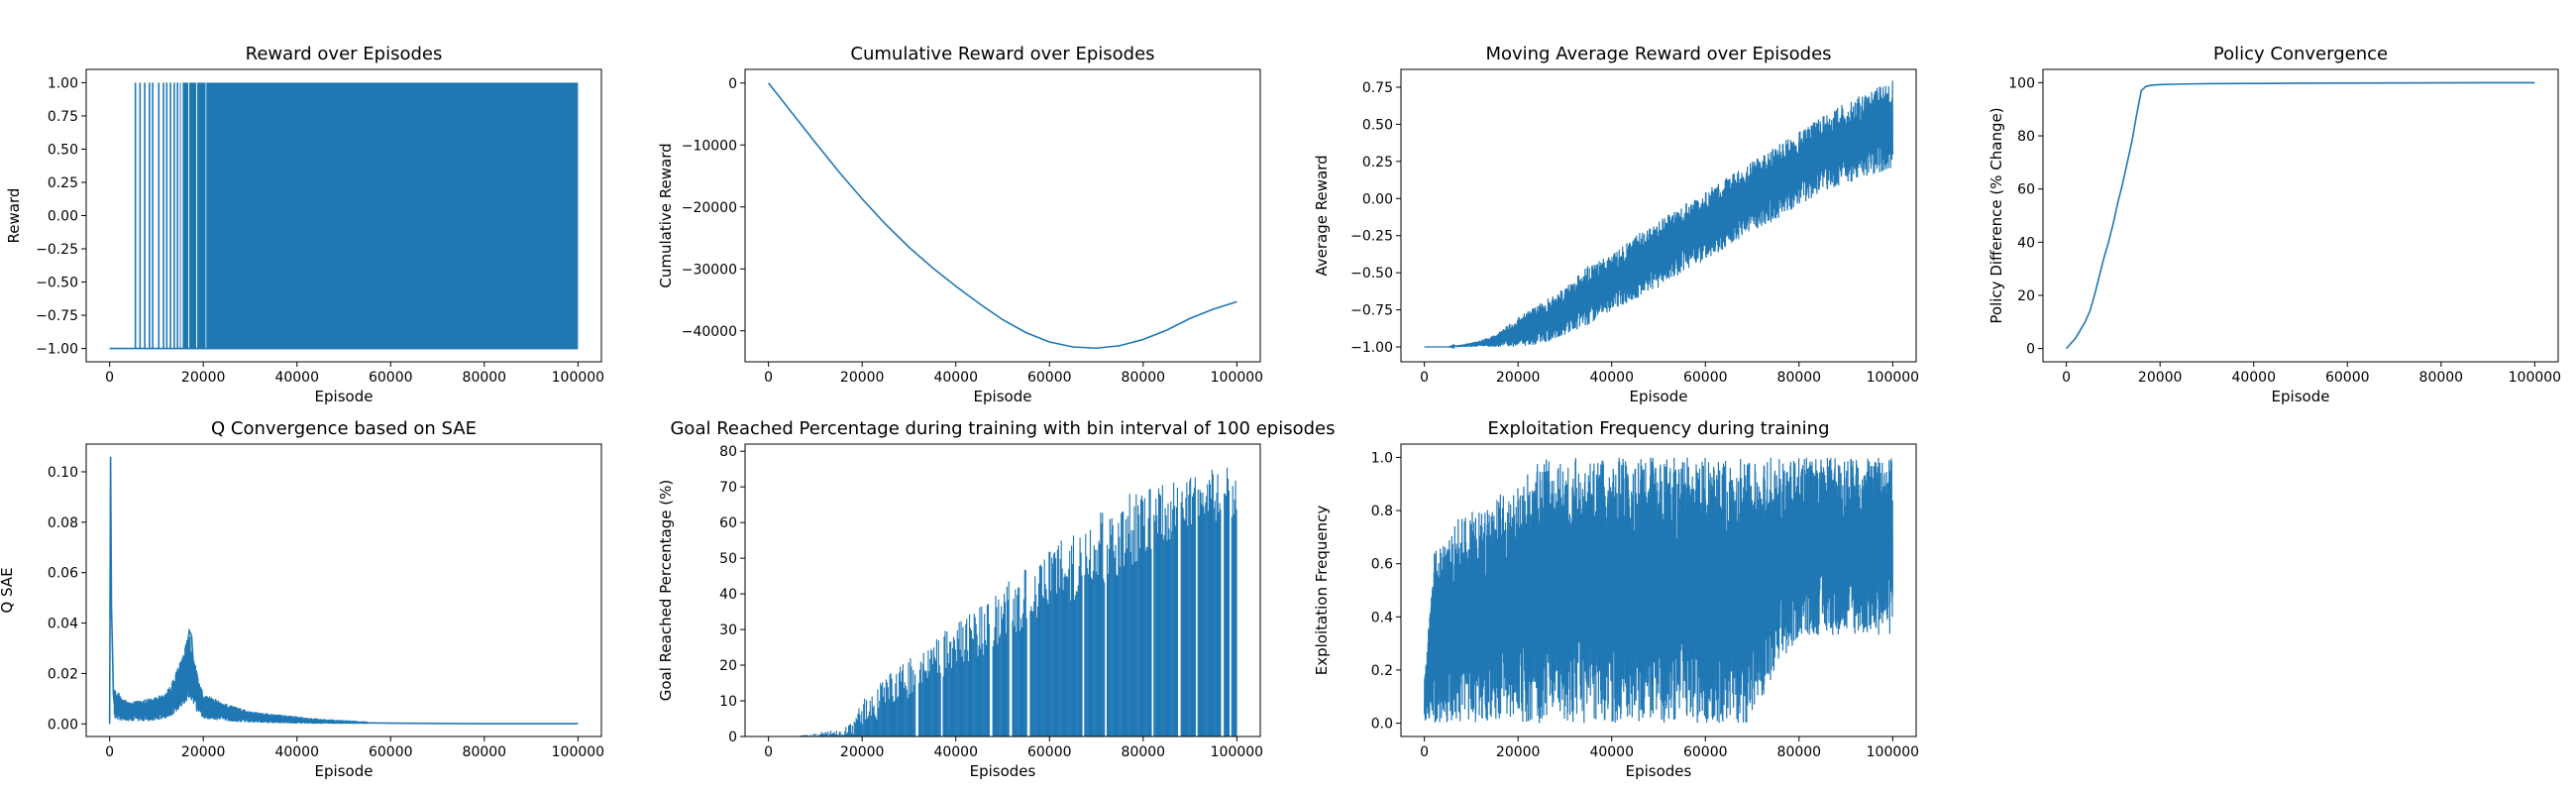 The height and width of the screenshot is (793, 2576). What do you see at coordinates (732, 84) in the screenshot?
I see `y-tick-label: 0` at bounding box center [732, 84].